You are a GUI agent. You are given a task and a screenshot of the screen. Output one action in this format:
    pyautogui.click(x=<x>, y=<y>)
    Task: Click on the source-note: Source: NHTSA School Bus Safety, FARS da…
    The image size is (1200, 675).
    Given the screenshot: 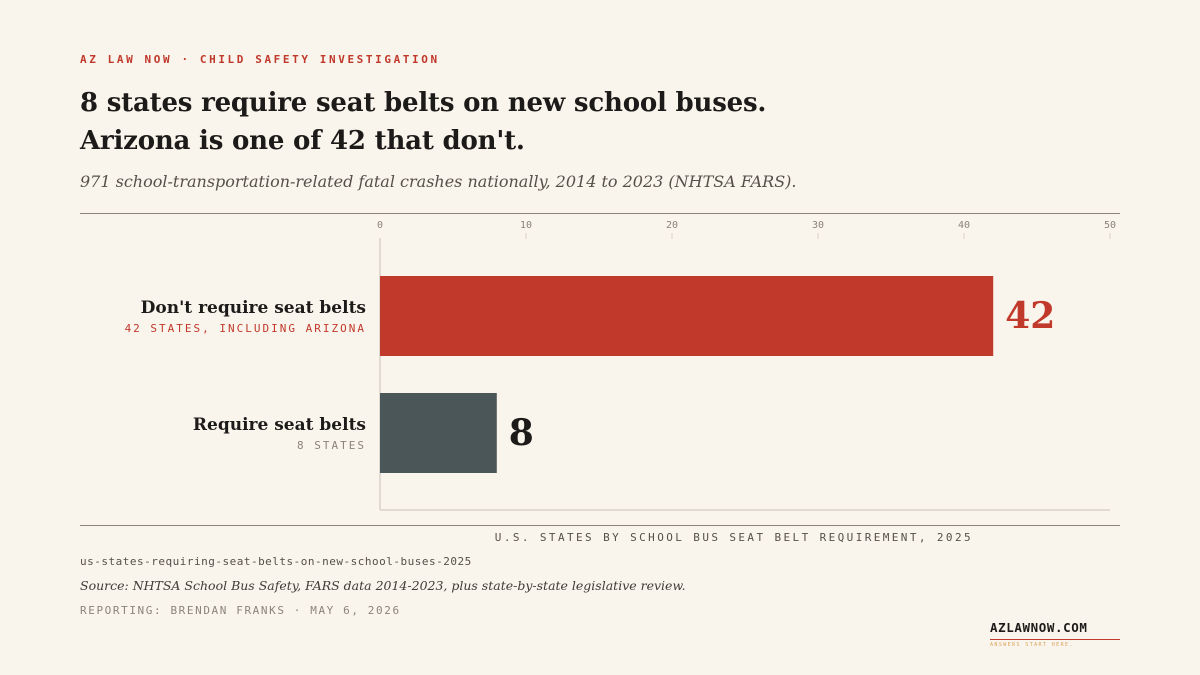 What is the action you would take?
    pyautogui.click(x=383, y=585)
    